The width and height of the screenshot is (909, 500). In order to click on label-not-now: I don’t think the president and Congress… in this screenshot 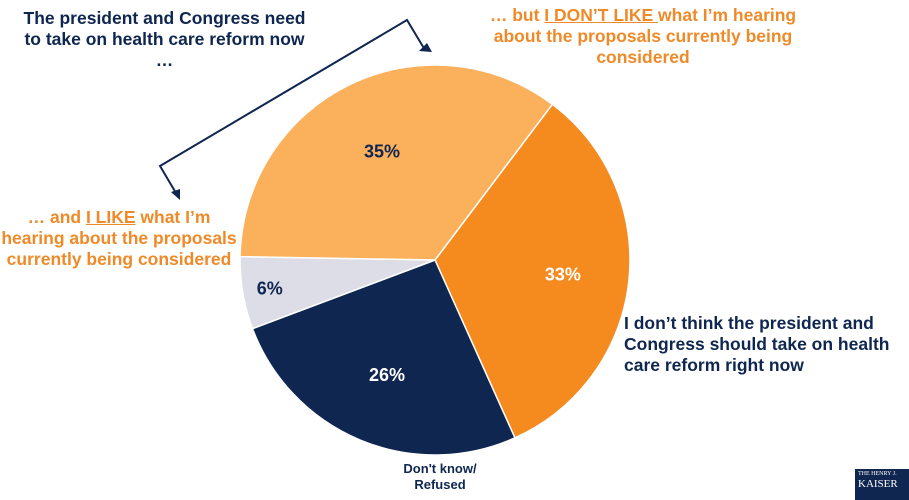, I will do `click(757, 344)`.